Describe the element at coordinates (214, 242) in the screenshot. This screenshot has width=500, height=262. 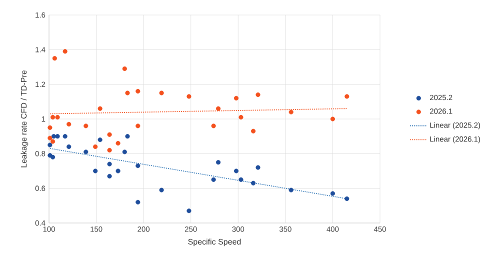
I see `x-axis-title: Specific Speed` at that location.